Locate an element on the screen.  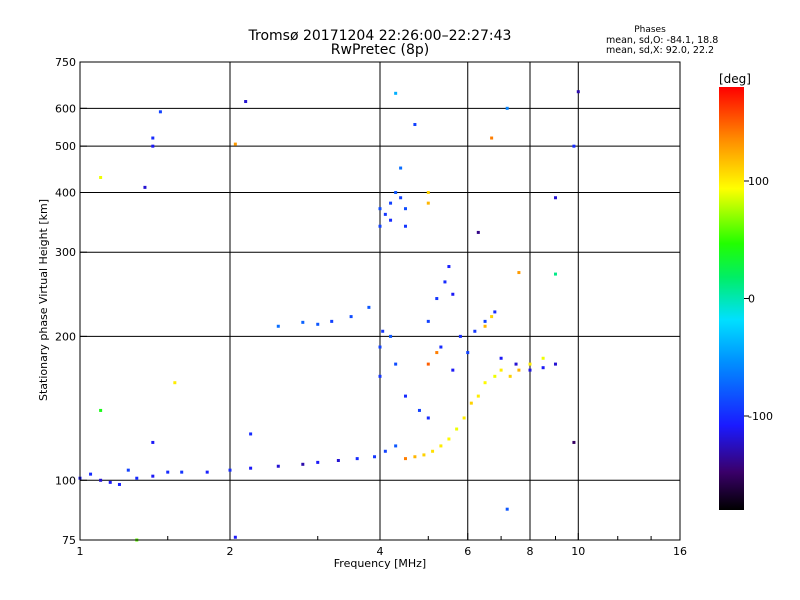
x-tick-label: 1 is located at coordinates (80, 551).